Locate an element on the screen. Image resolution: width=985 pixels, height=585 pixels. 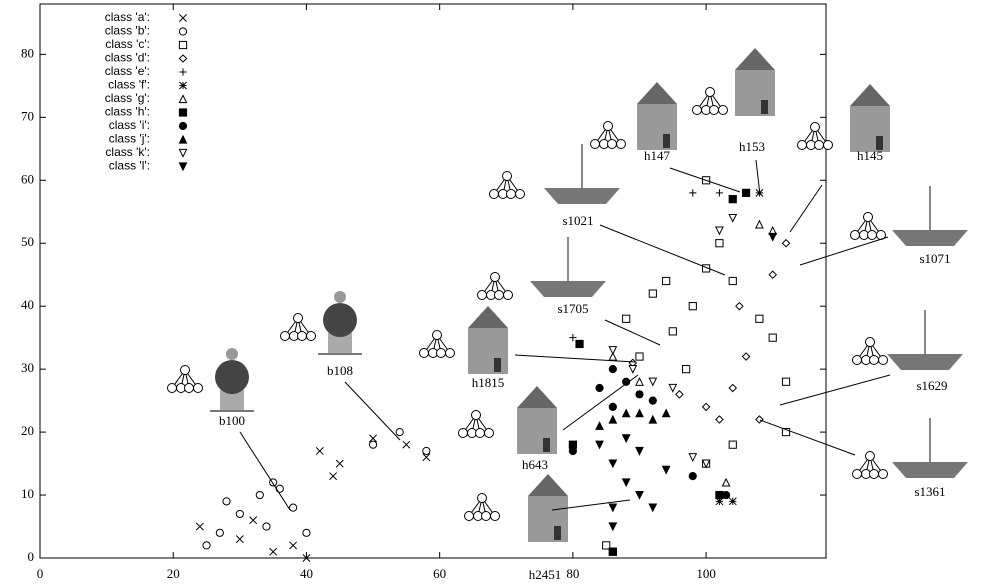
annotation-label: b108 is located at coordinates (340, 370).